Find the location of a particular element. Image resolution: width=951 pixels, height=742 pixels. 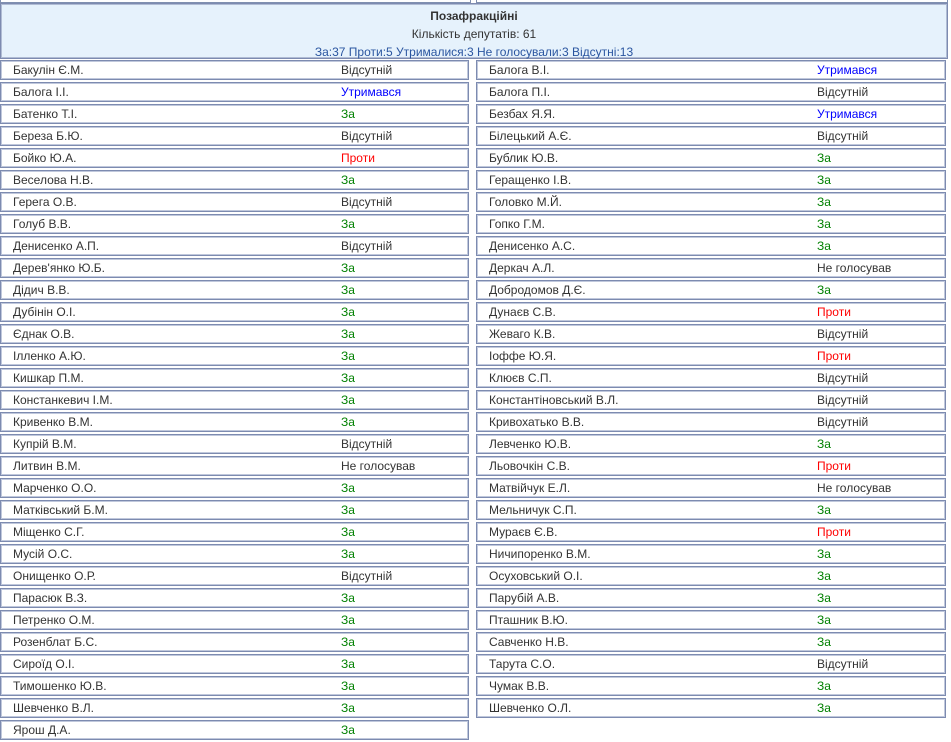

deputy-name: Білецький А.Є. is located at coordinates (530, 136).